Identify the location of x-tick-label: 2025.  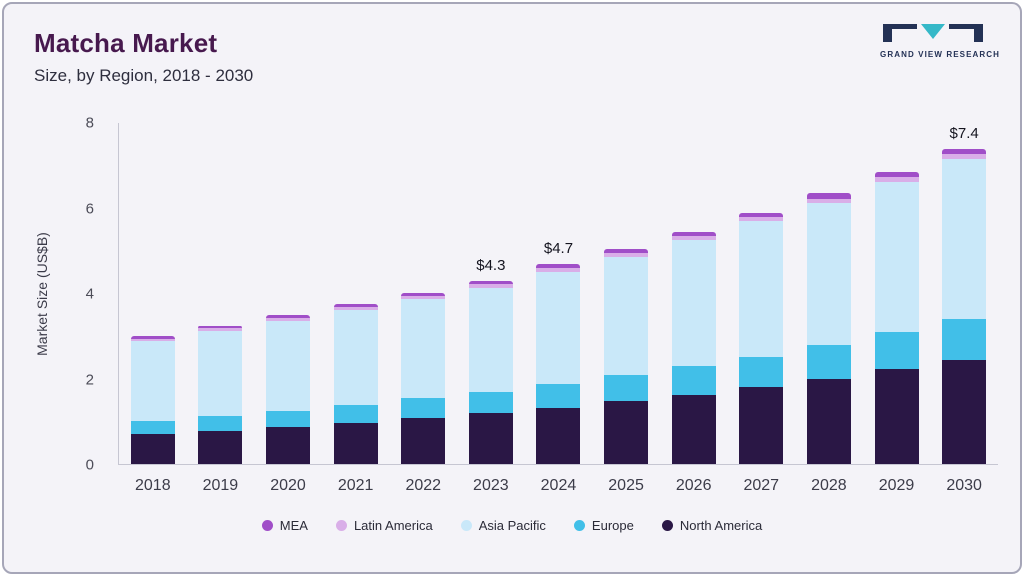
(626, 485).